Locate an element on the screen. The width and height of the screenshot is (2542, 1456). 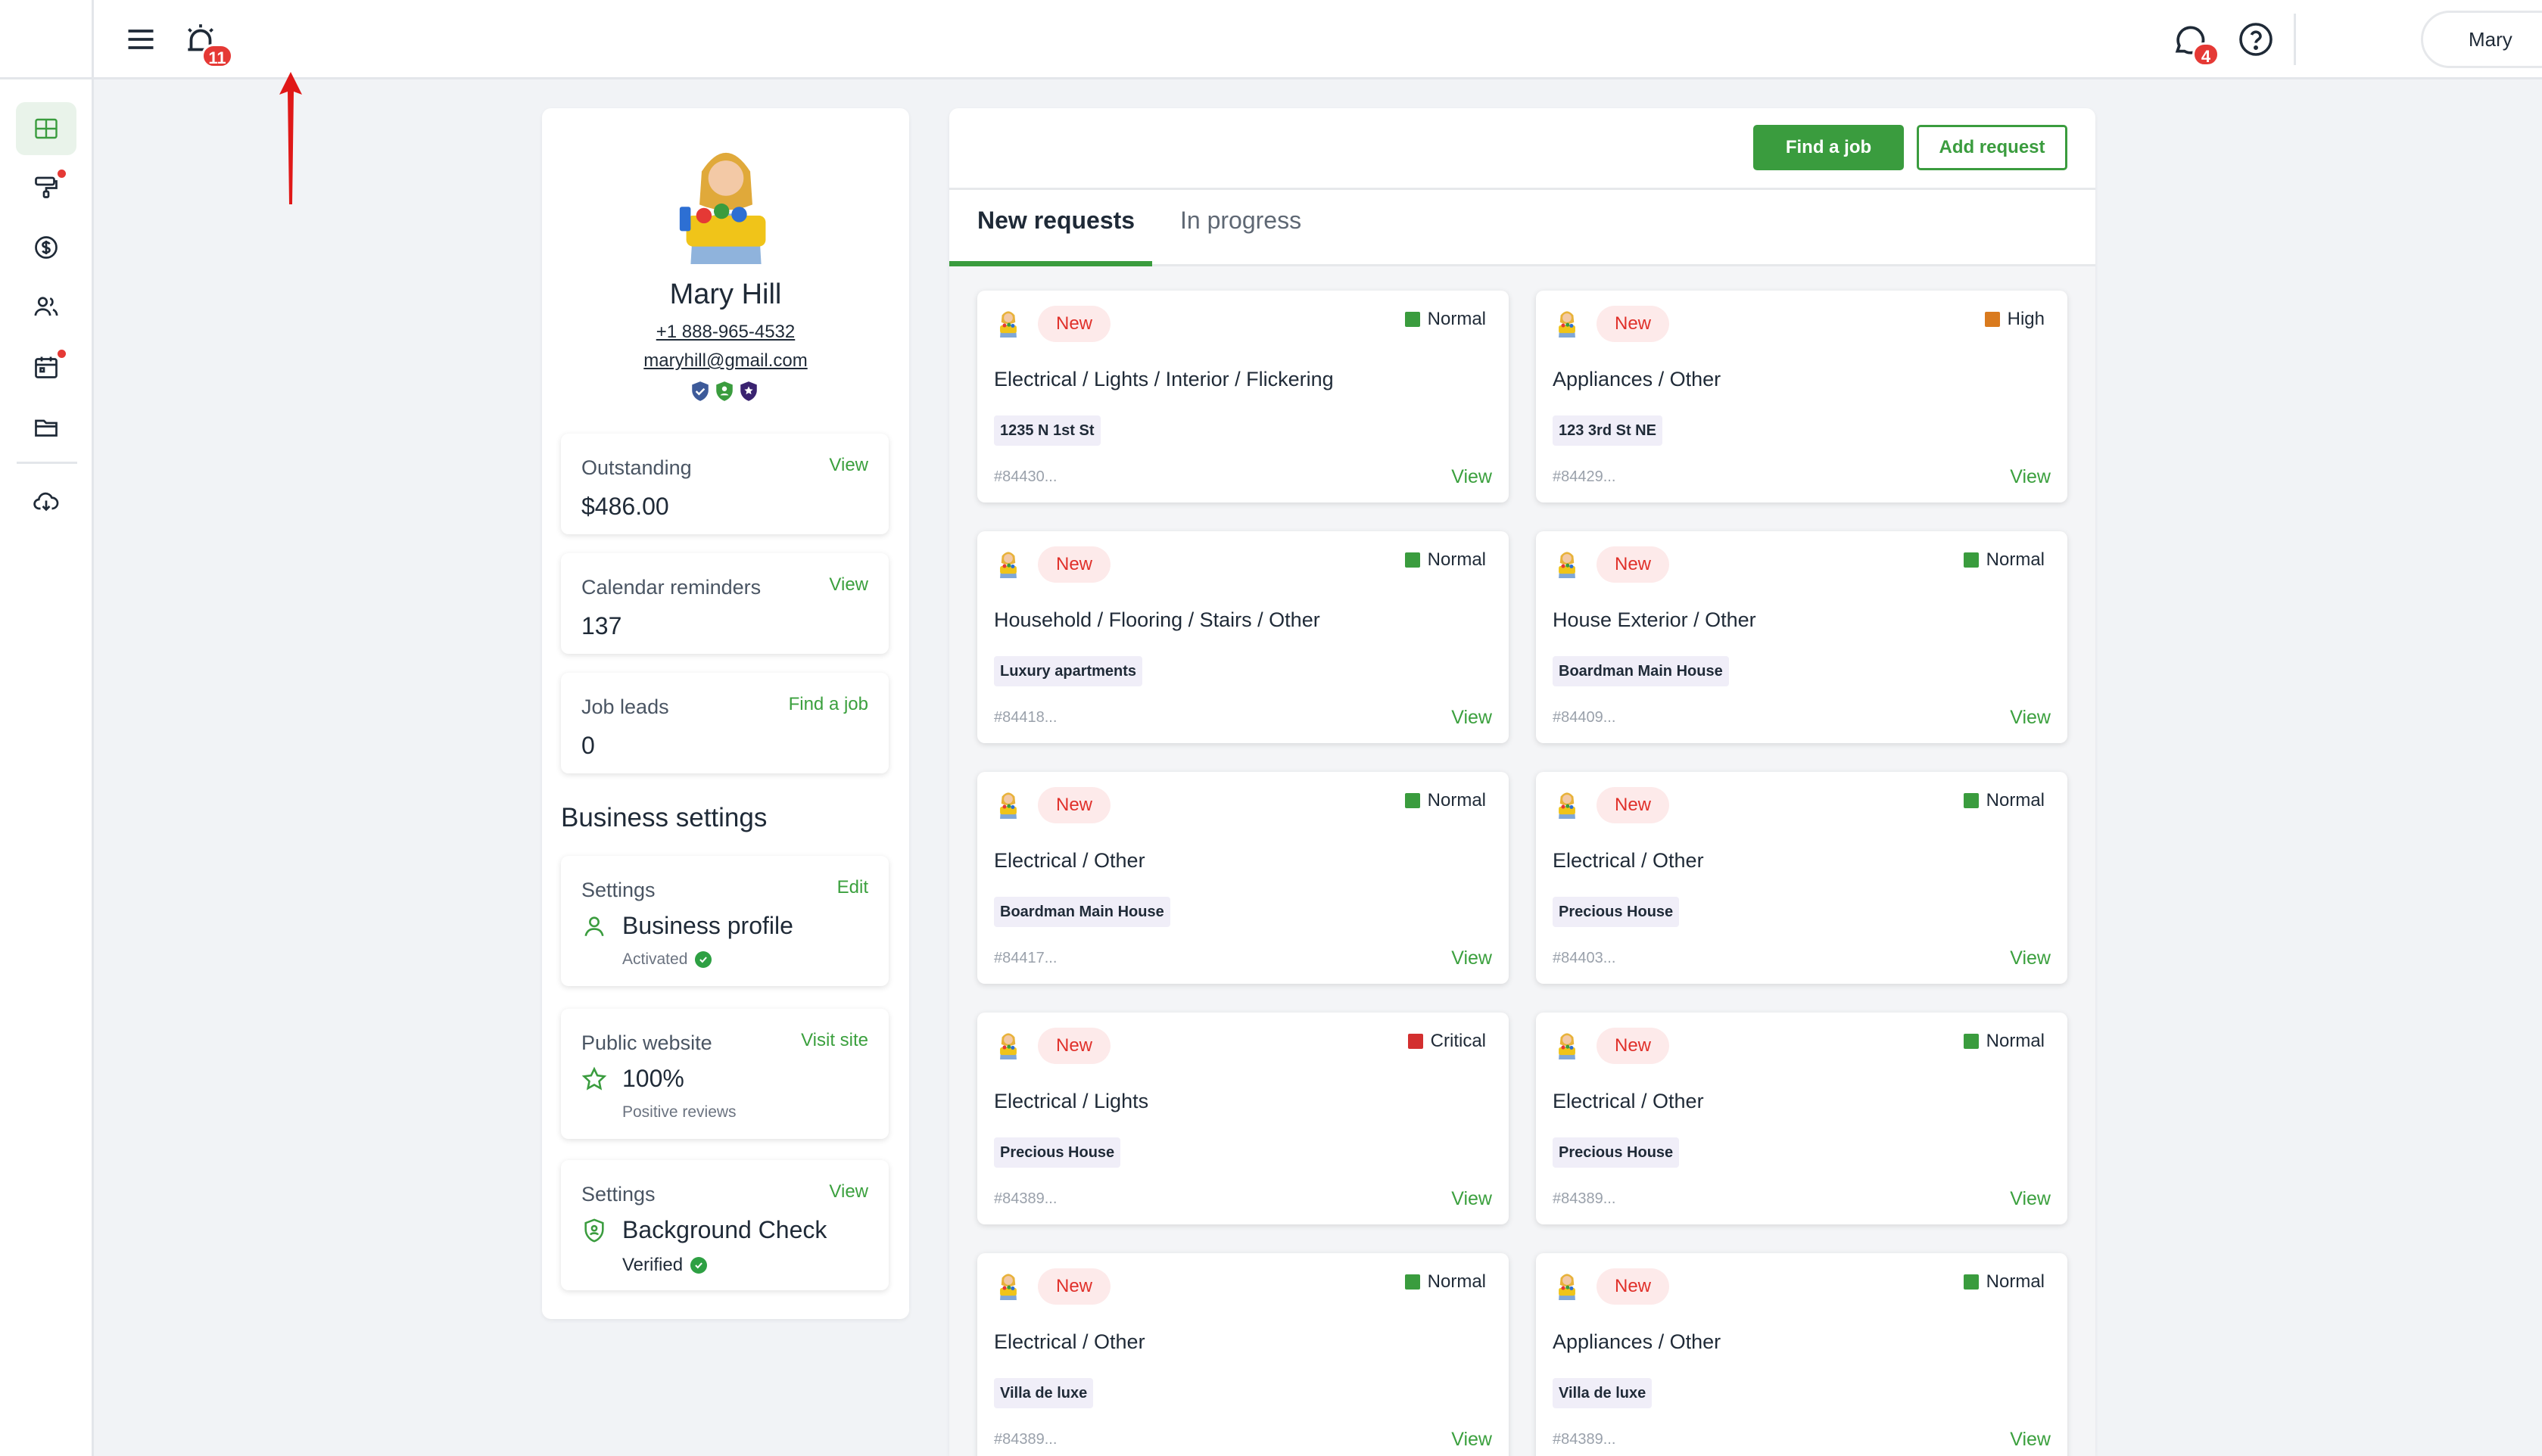
active-tab-indicator is located at coordinates (1050, 263).